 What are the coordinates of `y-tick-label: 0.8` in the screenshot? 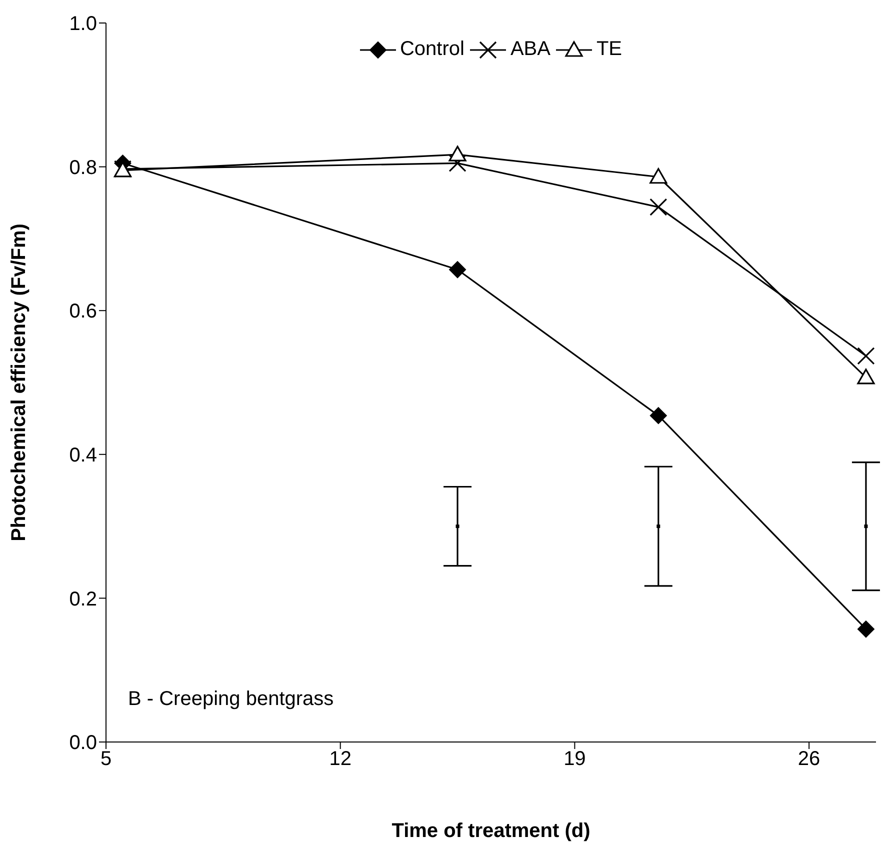 It's located at (83, 167).